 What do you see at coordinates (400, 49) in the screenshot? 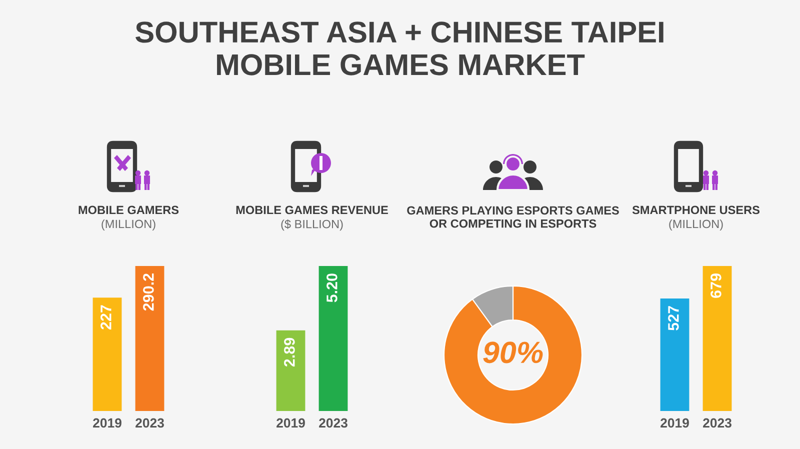
I see `text: SOUTHEAST ASIA + CHINESE TAIPEI MOBILE GAMES MARKET` at bounding box center [400, 49].